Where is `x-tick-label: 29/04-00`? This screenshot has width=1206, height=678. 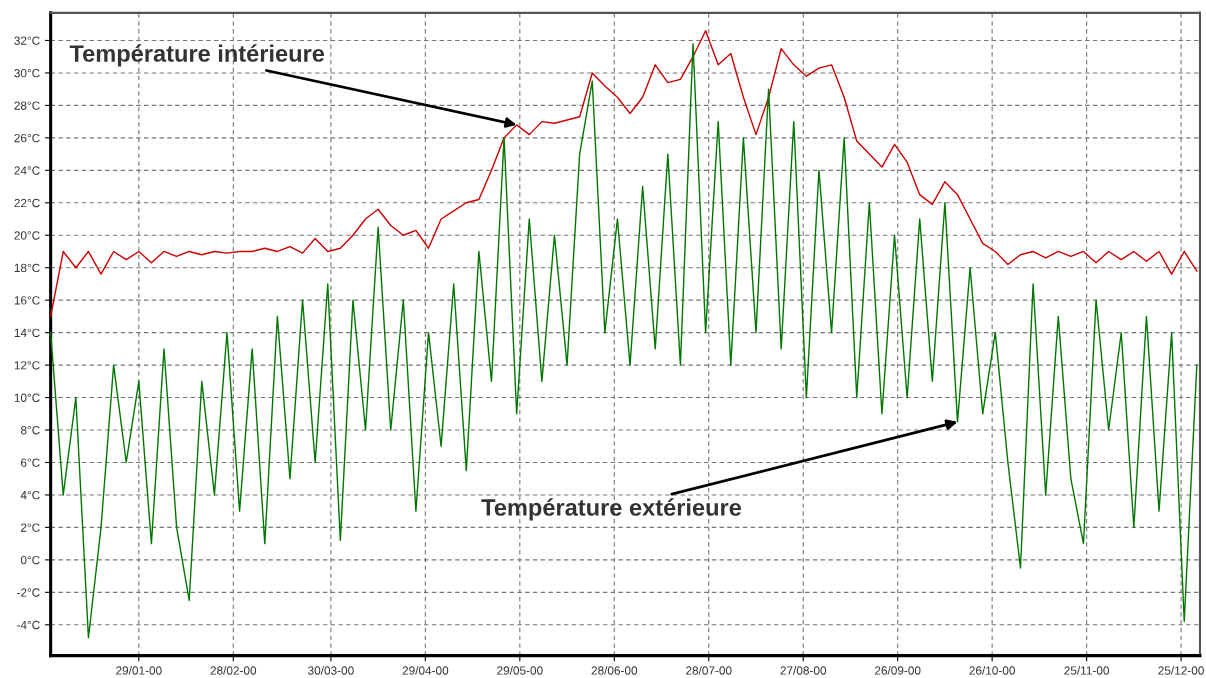 x-tick-label: 29/04-00 is located at coordinates (425, 670).